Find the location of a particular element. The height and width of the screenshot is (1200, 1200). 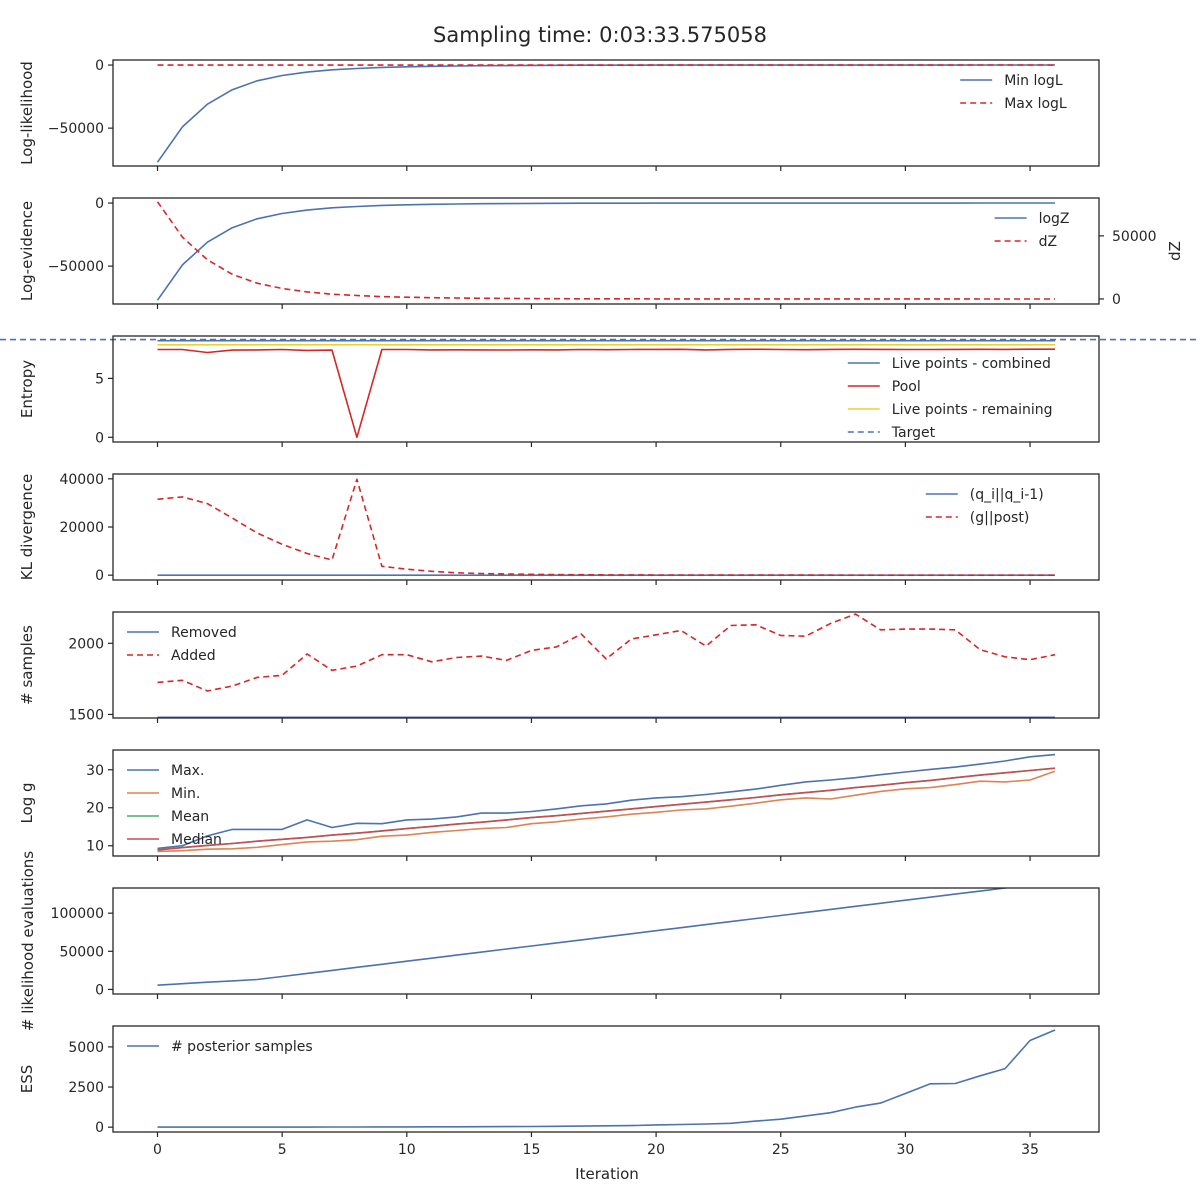

panel-5: 1500 2000 # samples Removed Added is located at coordinates (559, 667).